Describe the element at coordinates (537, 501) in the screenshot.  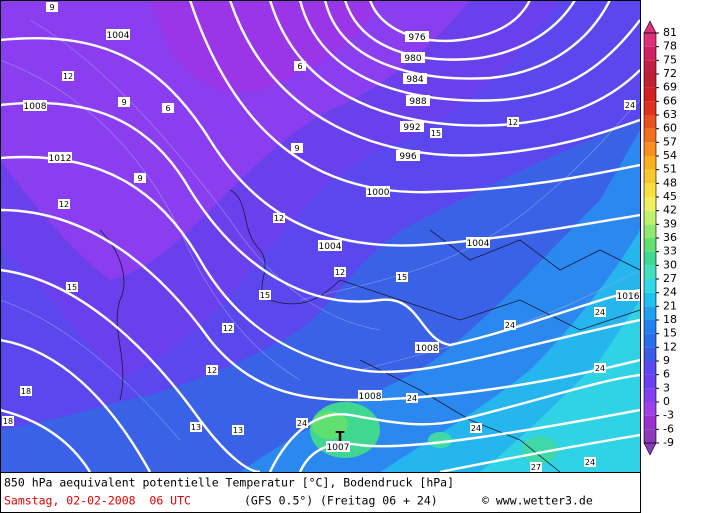
I see `footer-credit: © www.wetter3.de` at that location.